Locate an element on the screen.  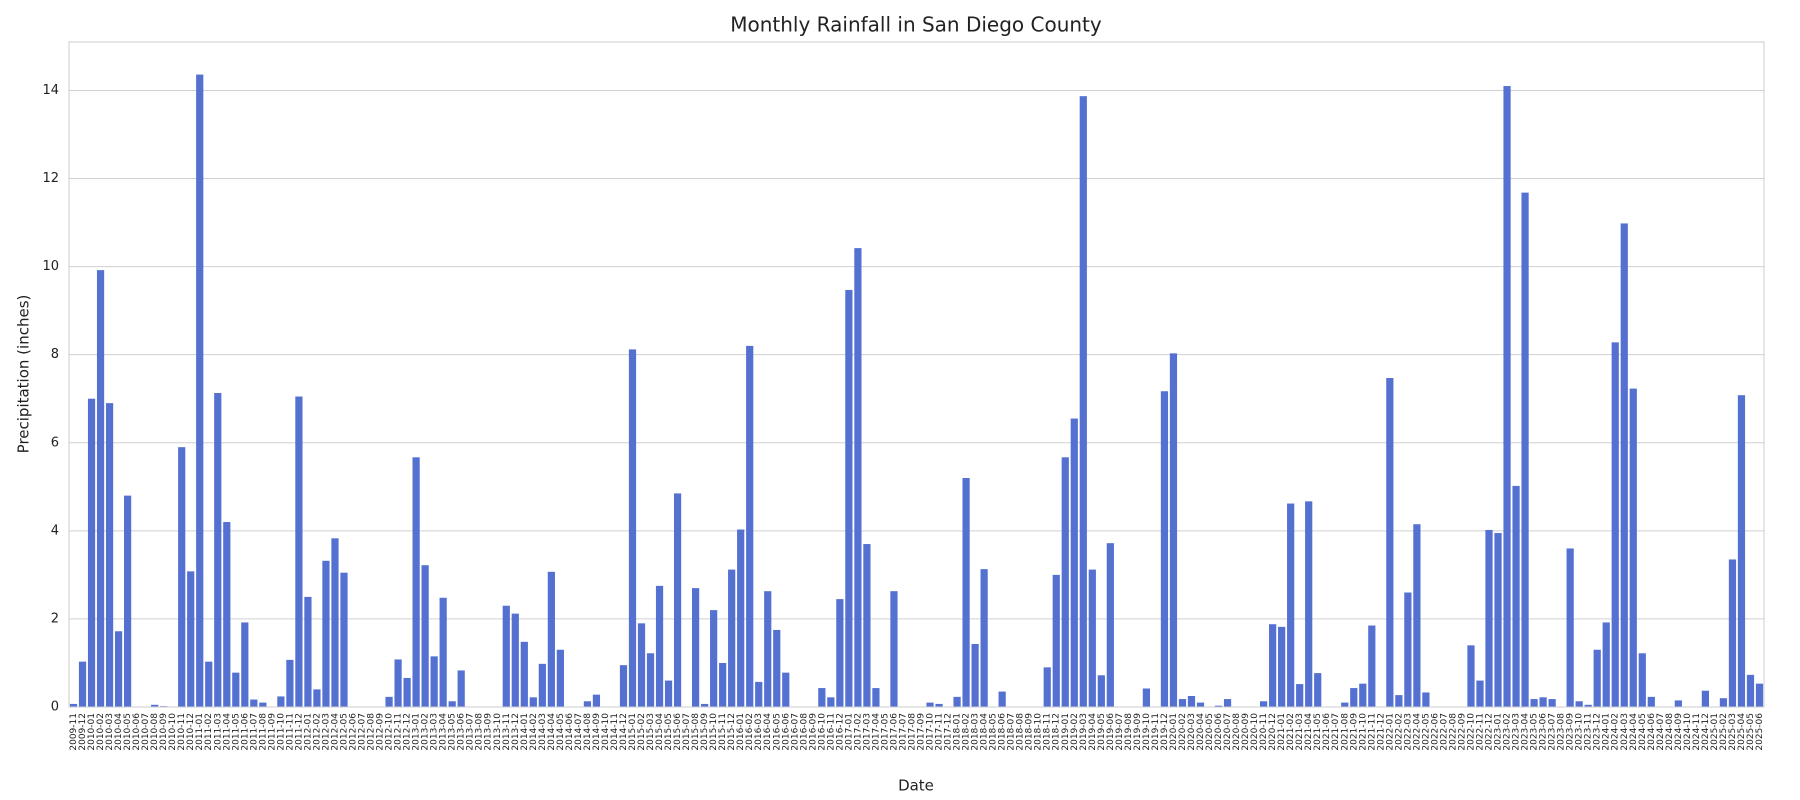
x-tick-label: 2019-08 is located at coordinates (1129, 732).